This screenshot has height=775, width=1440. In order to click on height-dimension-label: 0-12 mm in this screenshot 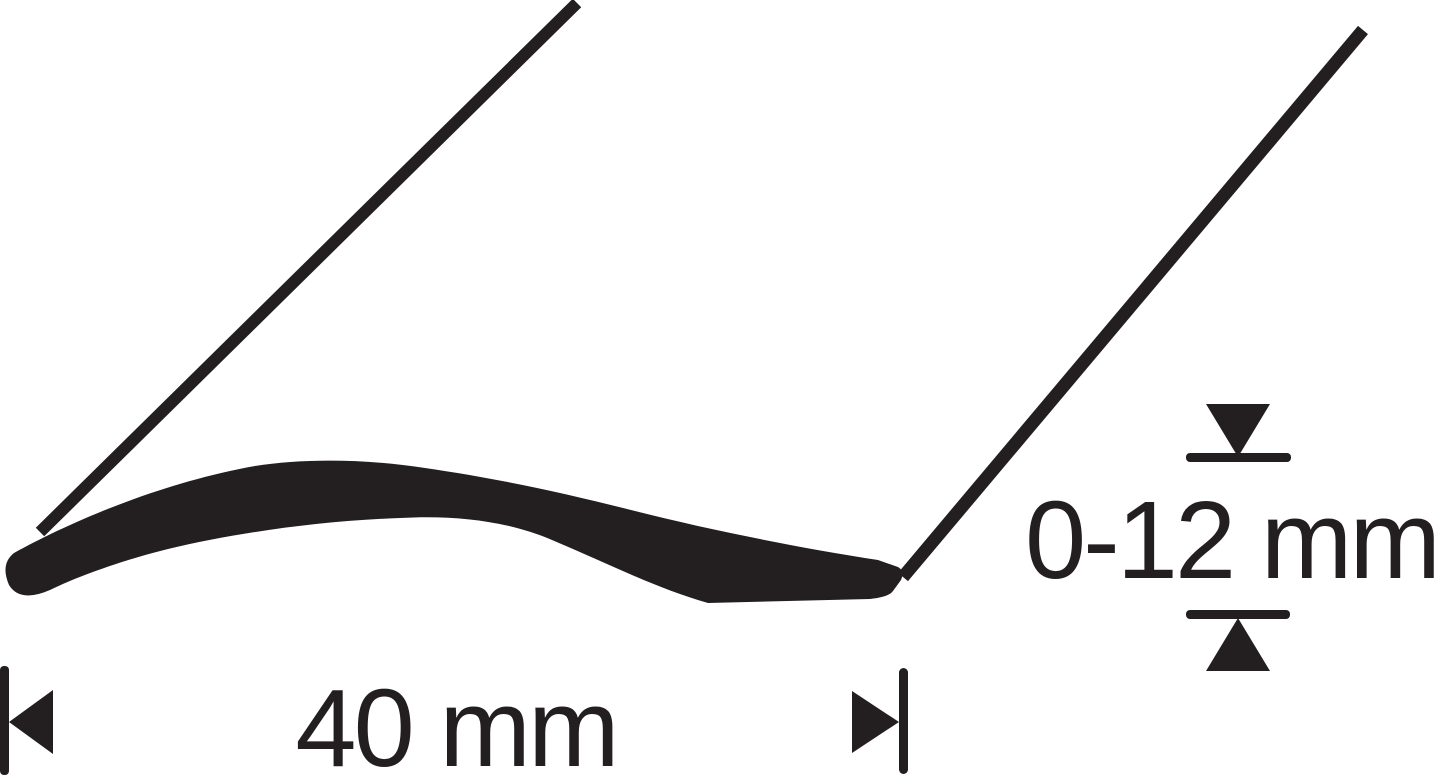, I will do `click(1231, 540)`.